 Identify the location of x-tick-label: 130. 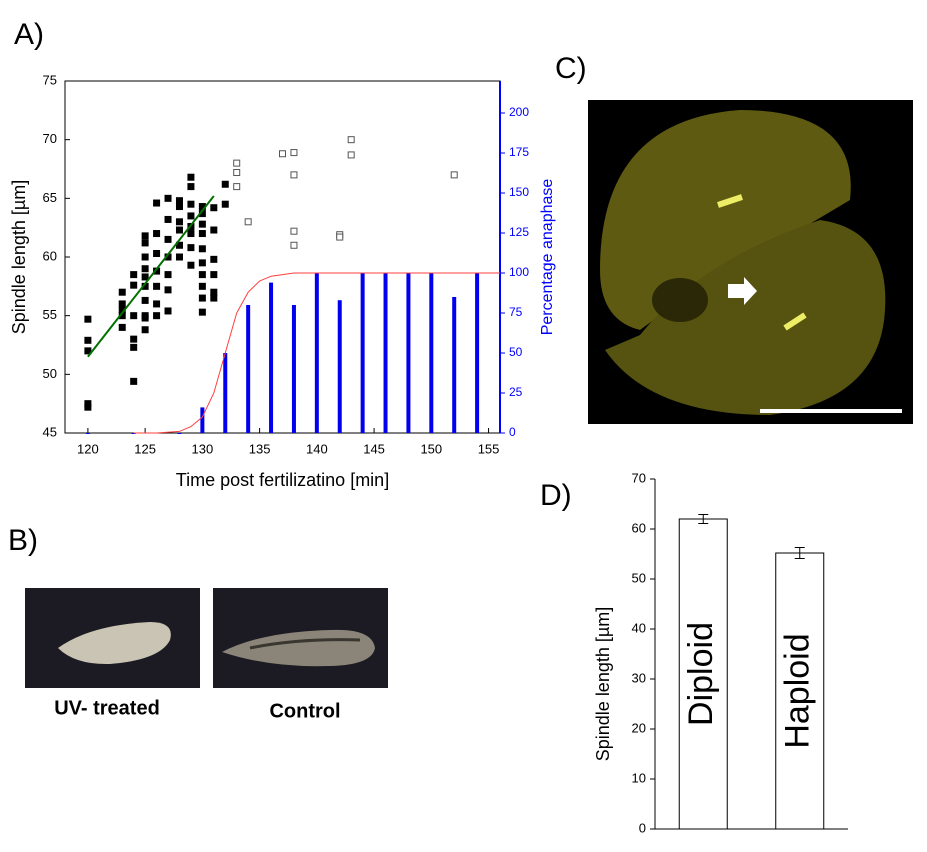
(203, 448).